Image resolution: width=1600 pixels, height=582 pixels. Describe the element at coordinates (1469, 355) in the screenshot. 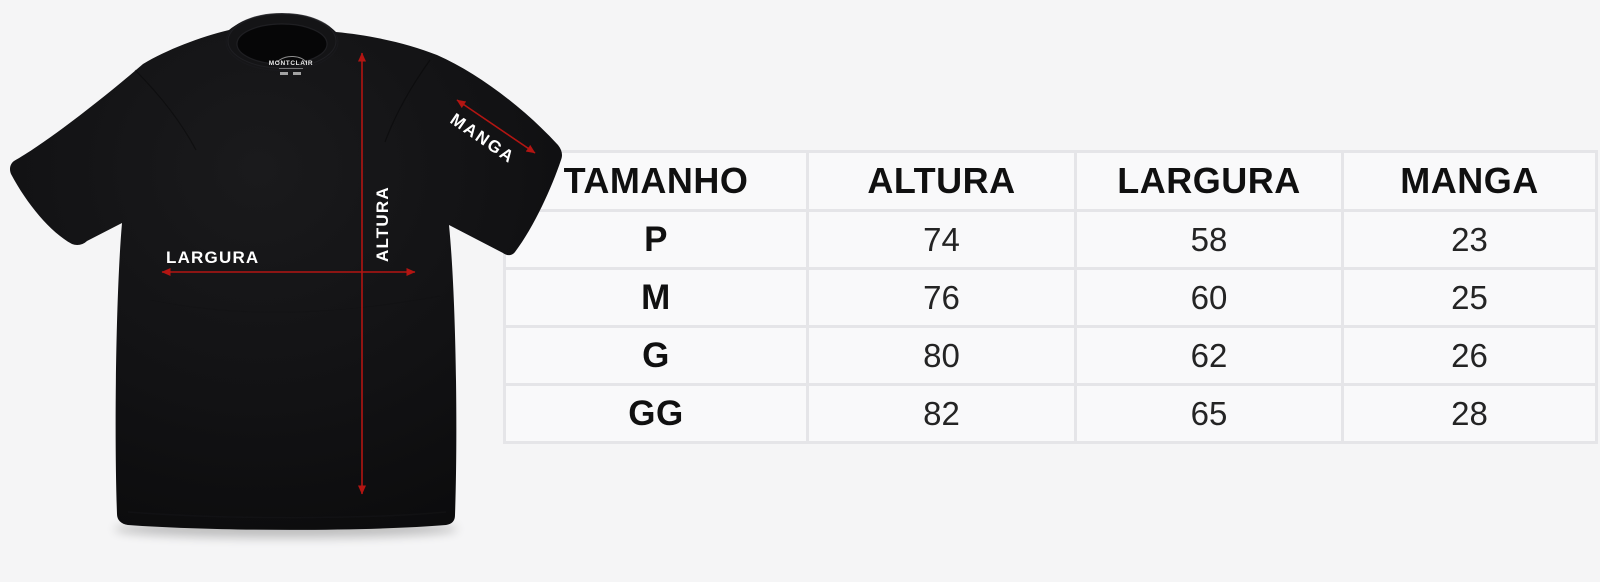

I see `measurement-cell: 26` at that location.